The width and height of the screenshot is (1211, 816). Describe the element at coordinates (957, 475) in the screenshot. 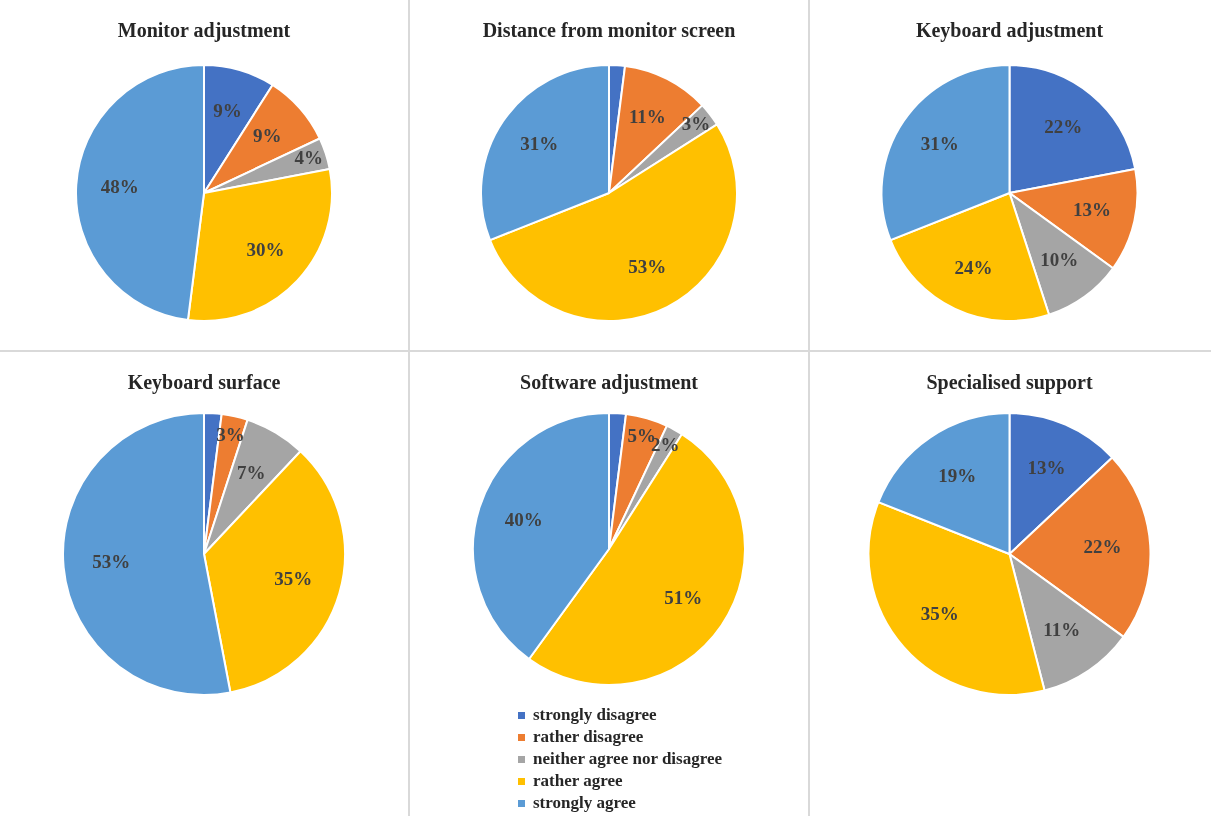

I see `data-label: 19%` at that location.